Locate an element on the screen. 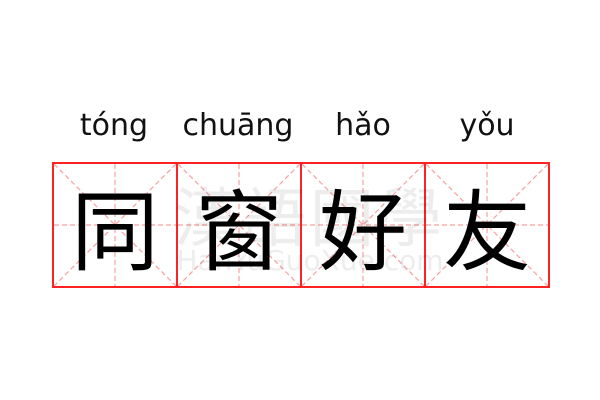 Image resolution: width=600 pixels, height=400 pixels. character-cell: 友 is located at coordinates (487, 225).